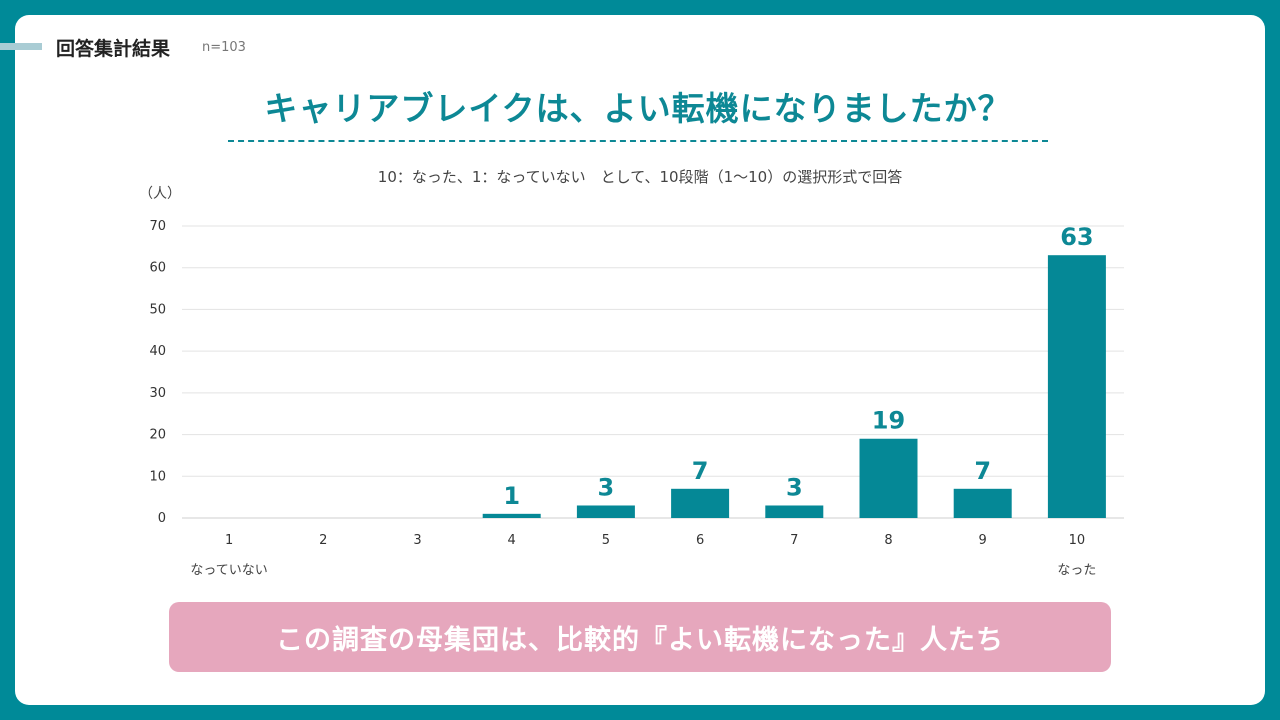 The width and height of the screenshot is (1280, 720). What do you see at coordinates (1076, 237) in the screenshot?
I see `data-label: 63` at bounding box center [1076, 237].